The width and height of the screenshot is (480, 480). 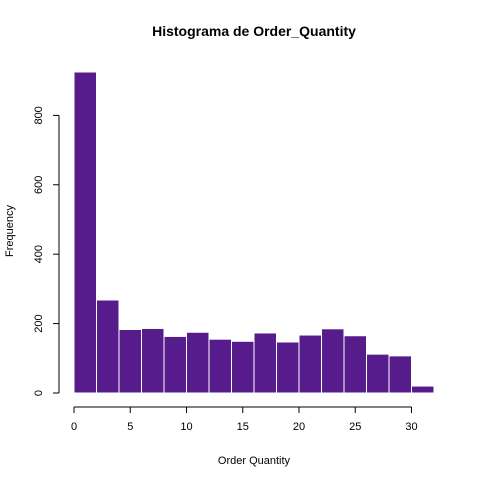 What do you see at coordinates (244, 419) in the screenshot?
I see `x-axis: 0 5 10 15 20 25 30` at bounding box center [244, 419].